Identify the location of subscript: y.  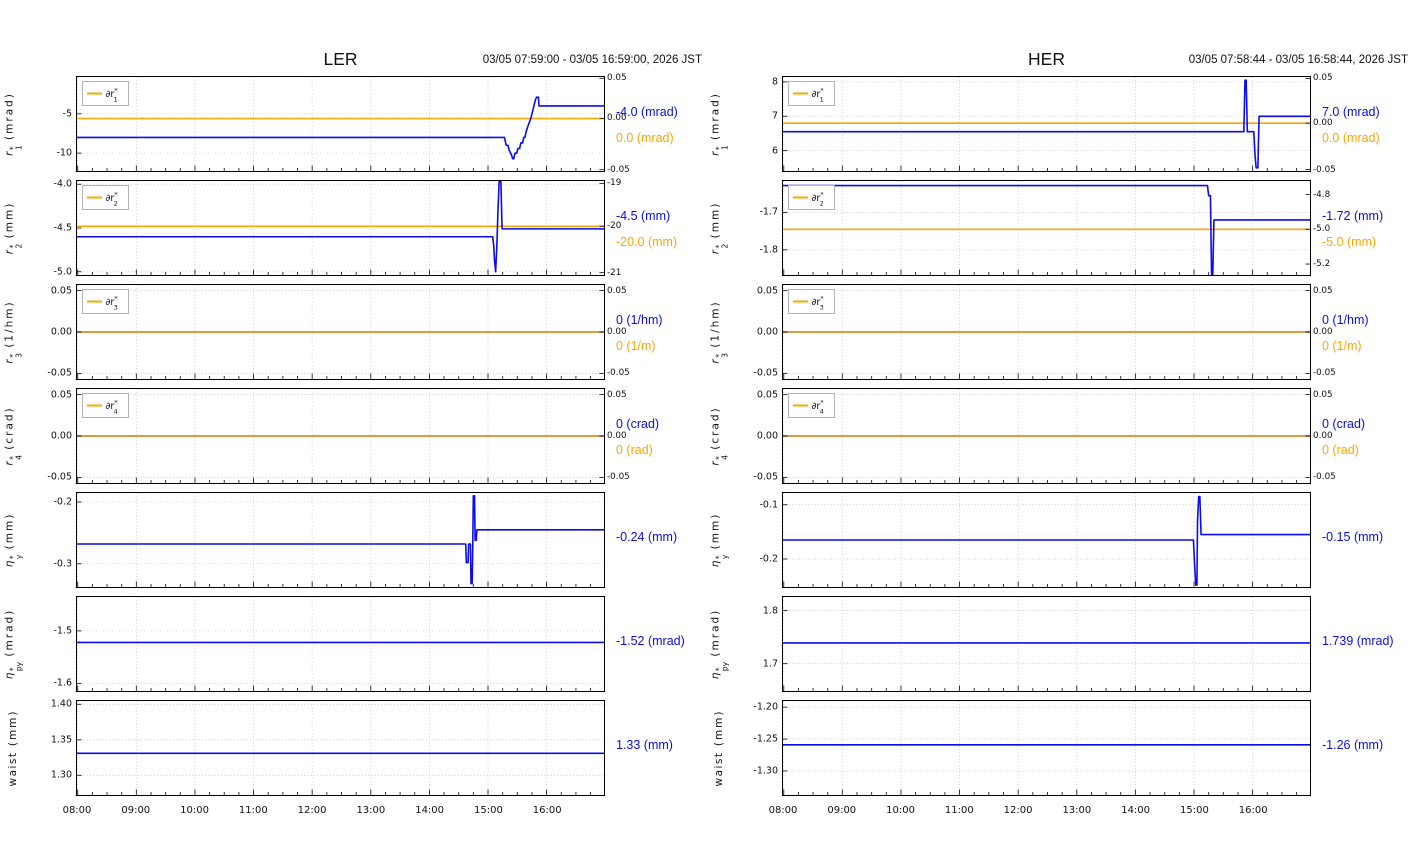
(725, 557).